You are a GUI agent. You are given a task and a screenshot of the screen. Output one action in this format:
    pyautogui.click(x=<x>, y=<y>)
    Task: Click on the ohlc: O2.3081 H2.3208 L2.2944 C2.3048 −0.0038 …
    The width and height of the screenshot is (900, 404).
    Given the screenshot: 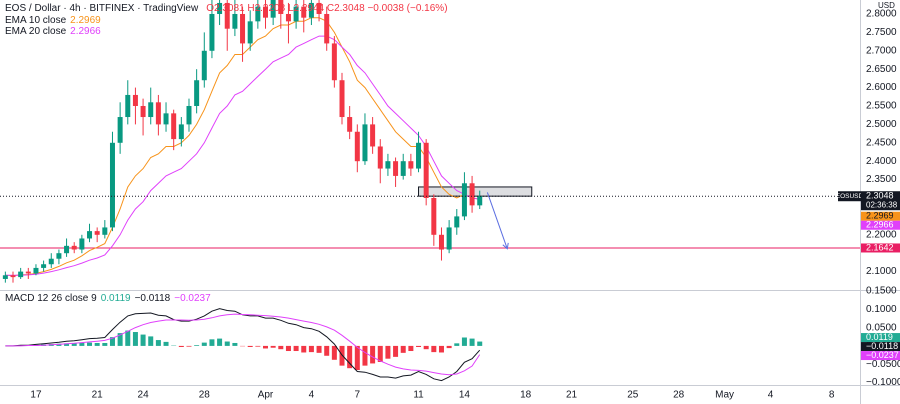 What is the action you would take?
    pyautogui.click(x=326, y=8)
    